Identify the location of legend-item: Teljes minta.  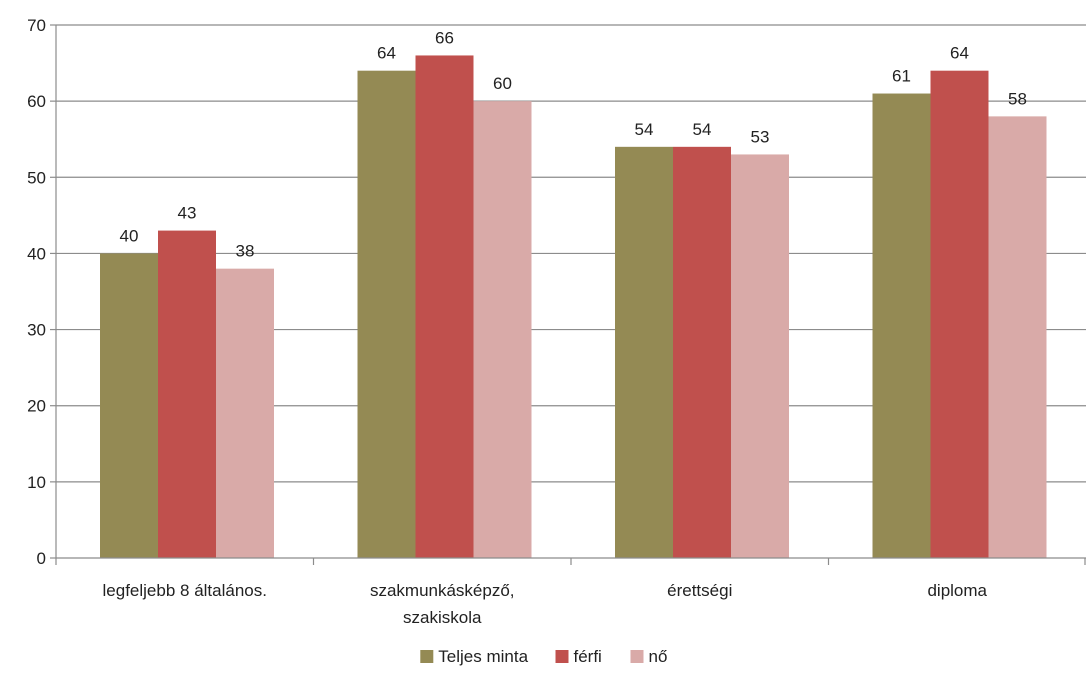
(474, 656).